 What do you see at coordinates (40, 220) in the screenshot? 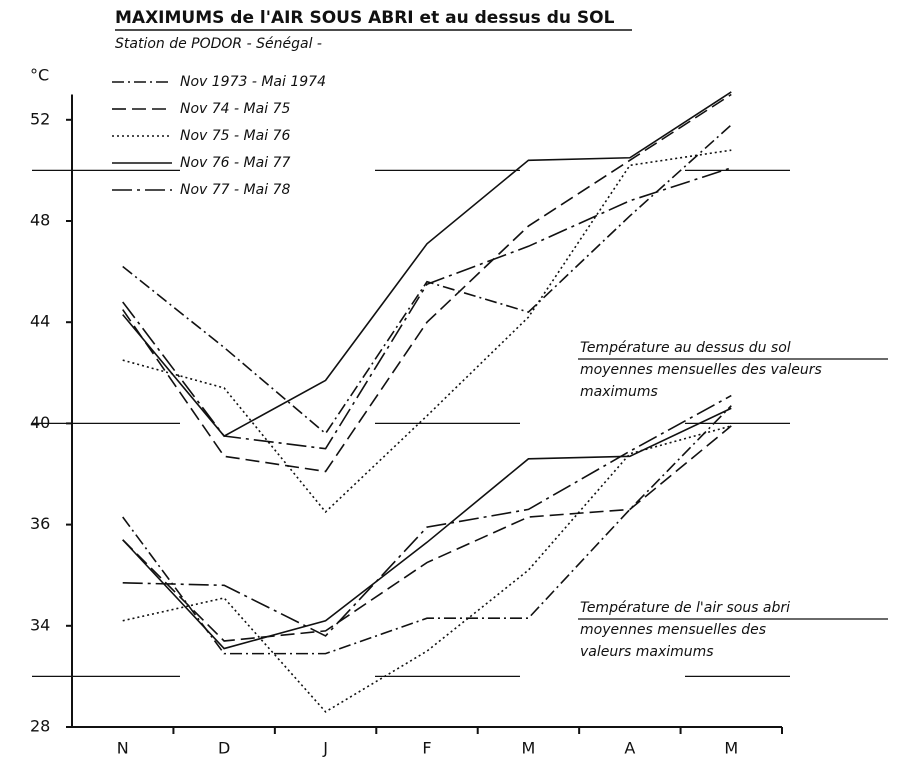
I see `y-tick-label: 48` at bounding box center [40, 220].